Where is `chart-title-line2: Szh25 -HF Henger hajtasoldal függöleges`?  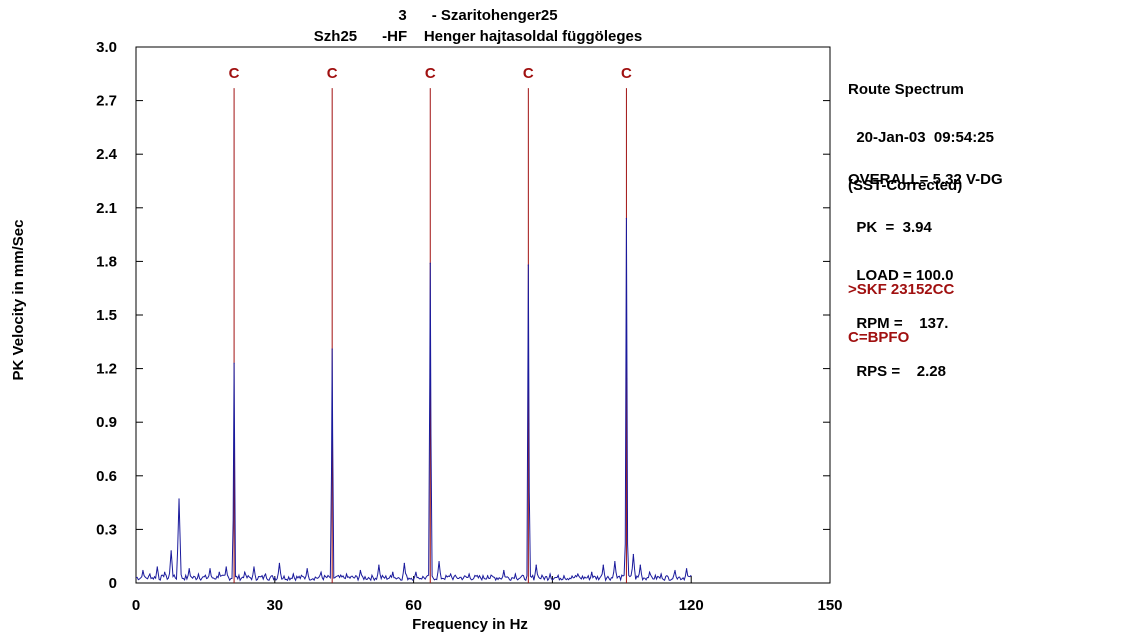
chart-title-line2: Szh25 -HF Henger hajtasoldal függöleges is located at coordinates (478, 36).